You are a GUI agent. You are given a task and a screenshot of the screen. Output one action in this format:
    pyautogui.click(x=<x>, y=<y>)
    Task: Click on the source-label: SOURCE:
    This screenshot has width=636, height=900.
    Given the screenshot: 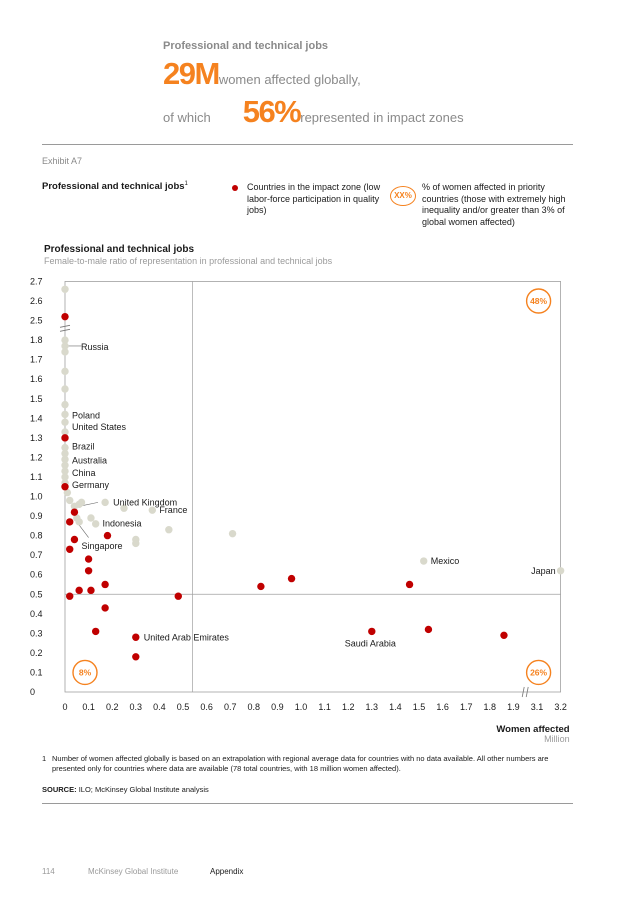 What is the action you would take?
    pyautogui.click(x=59, y=789)
    